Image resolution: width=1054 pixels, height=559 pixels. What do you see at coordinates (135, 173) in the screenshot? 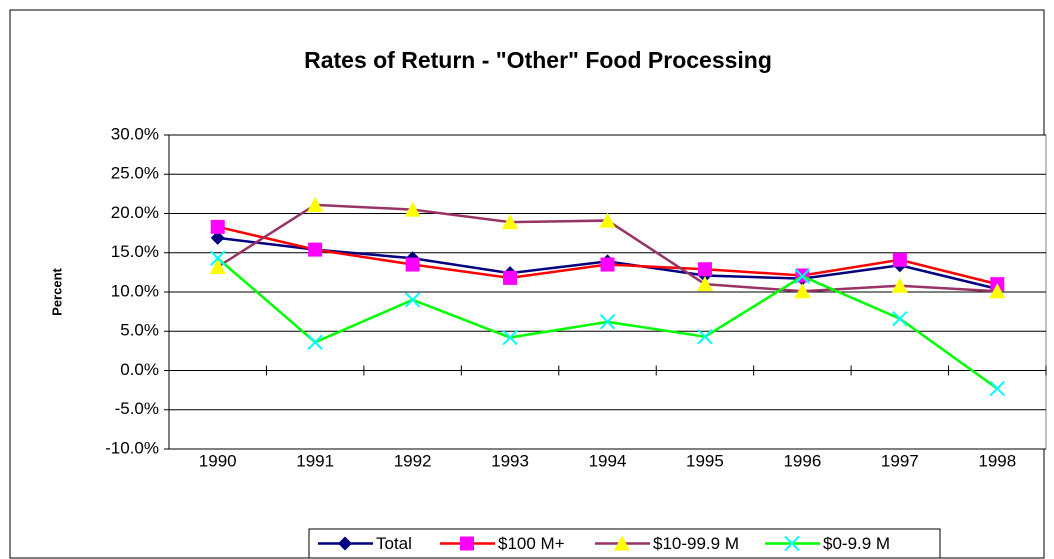
I see `y-tick-label: 25.0%` at bounding box center [135, 173].